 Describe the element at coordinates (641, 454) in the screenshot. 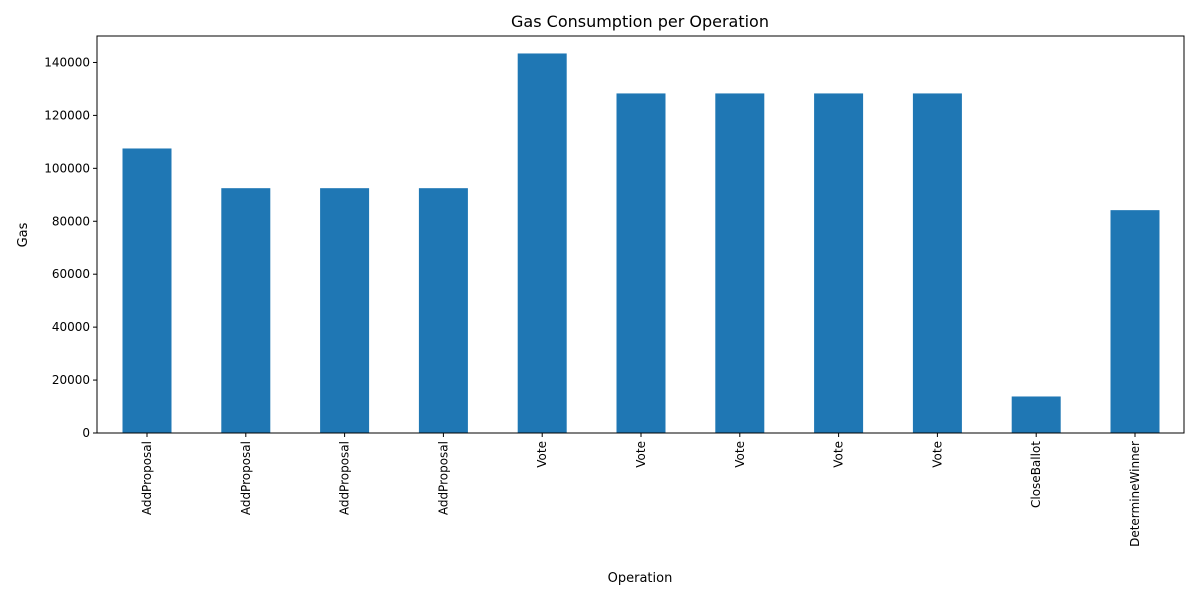

I see `x-tick-label-5: Vote` at that location.